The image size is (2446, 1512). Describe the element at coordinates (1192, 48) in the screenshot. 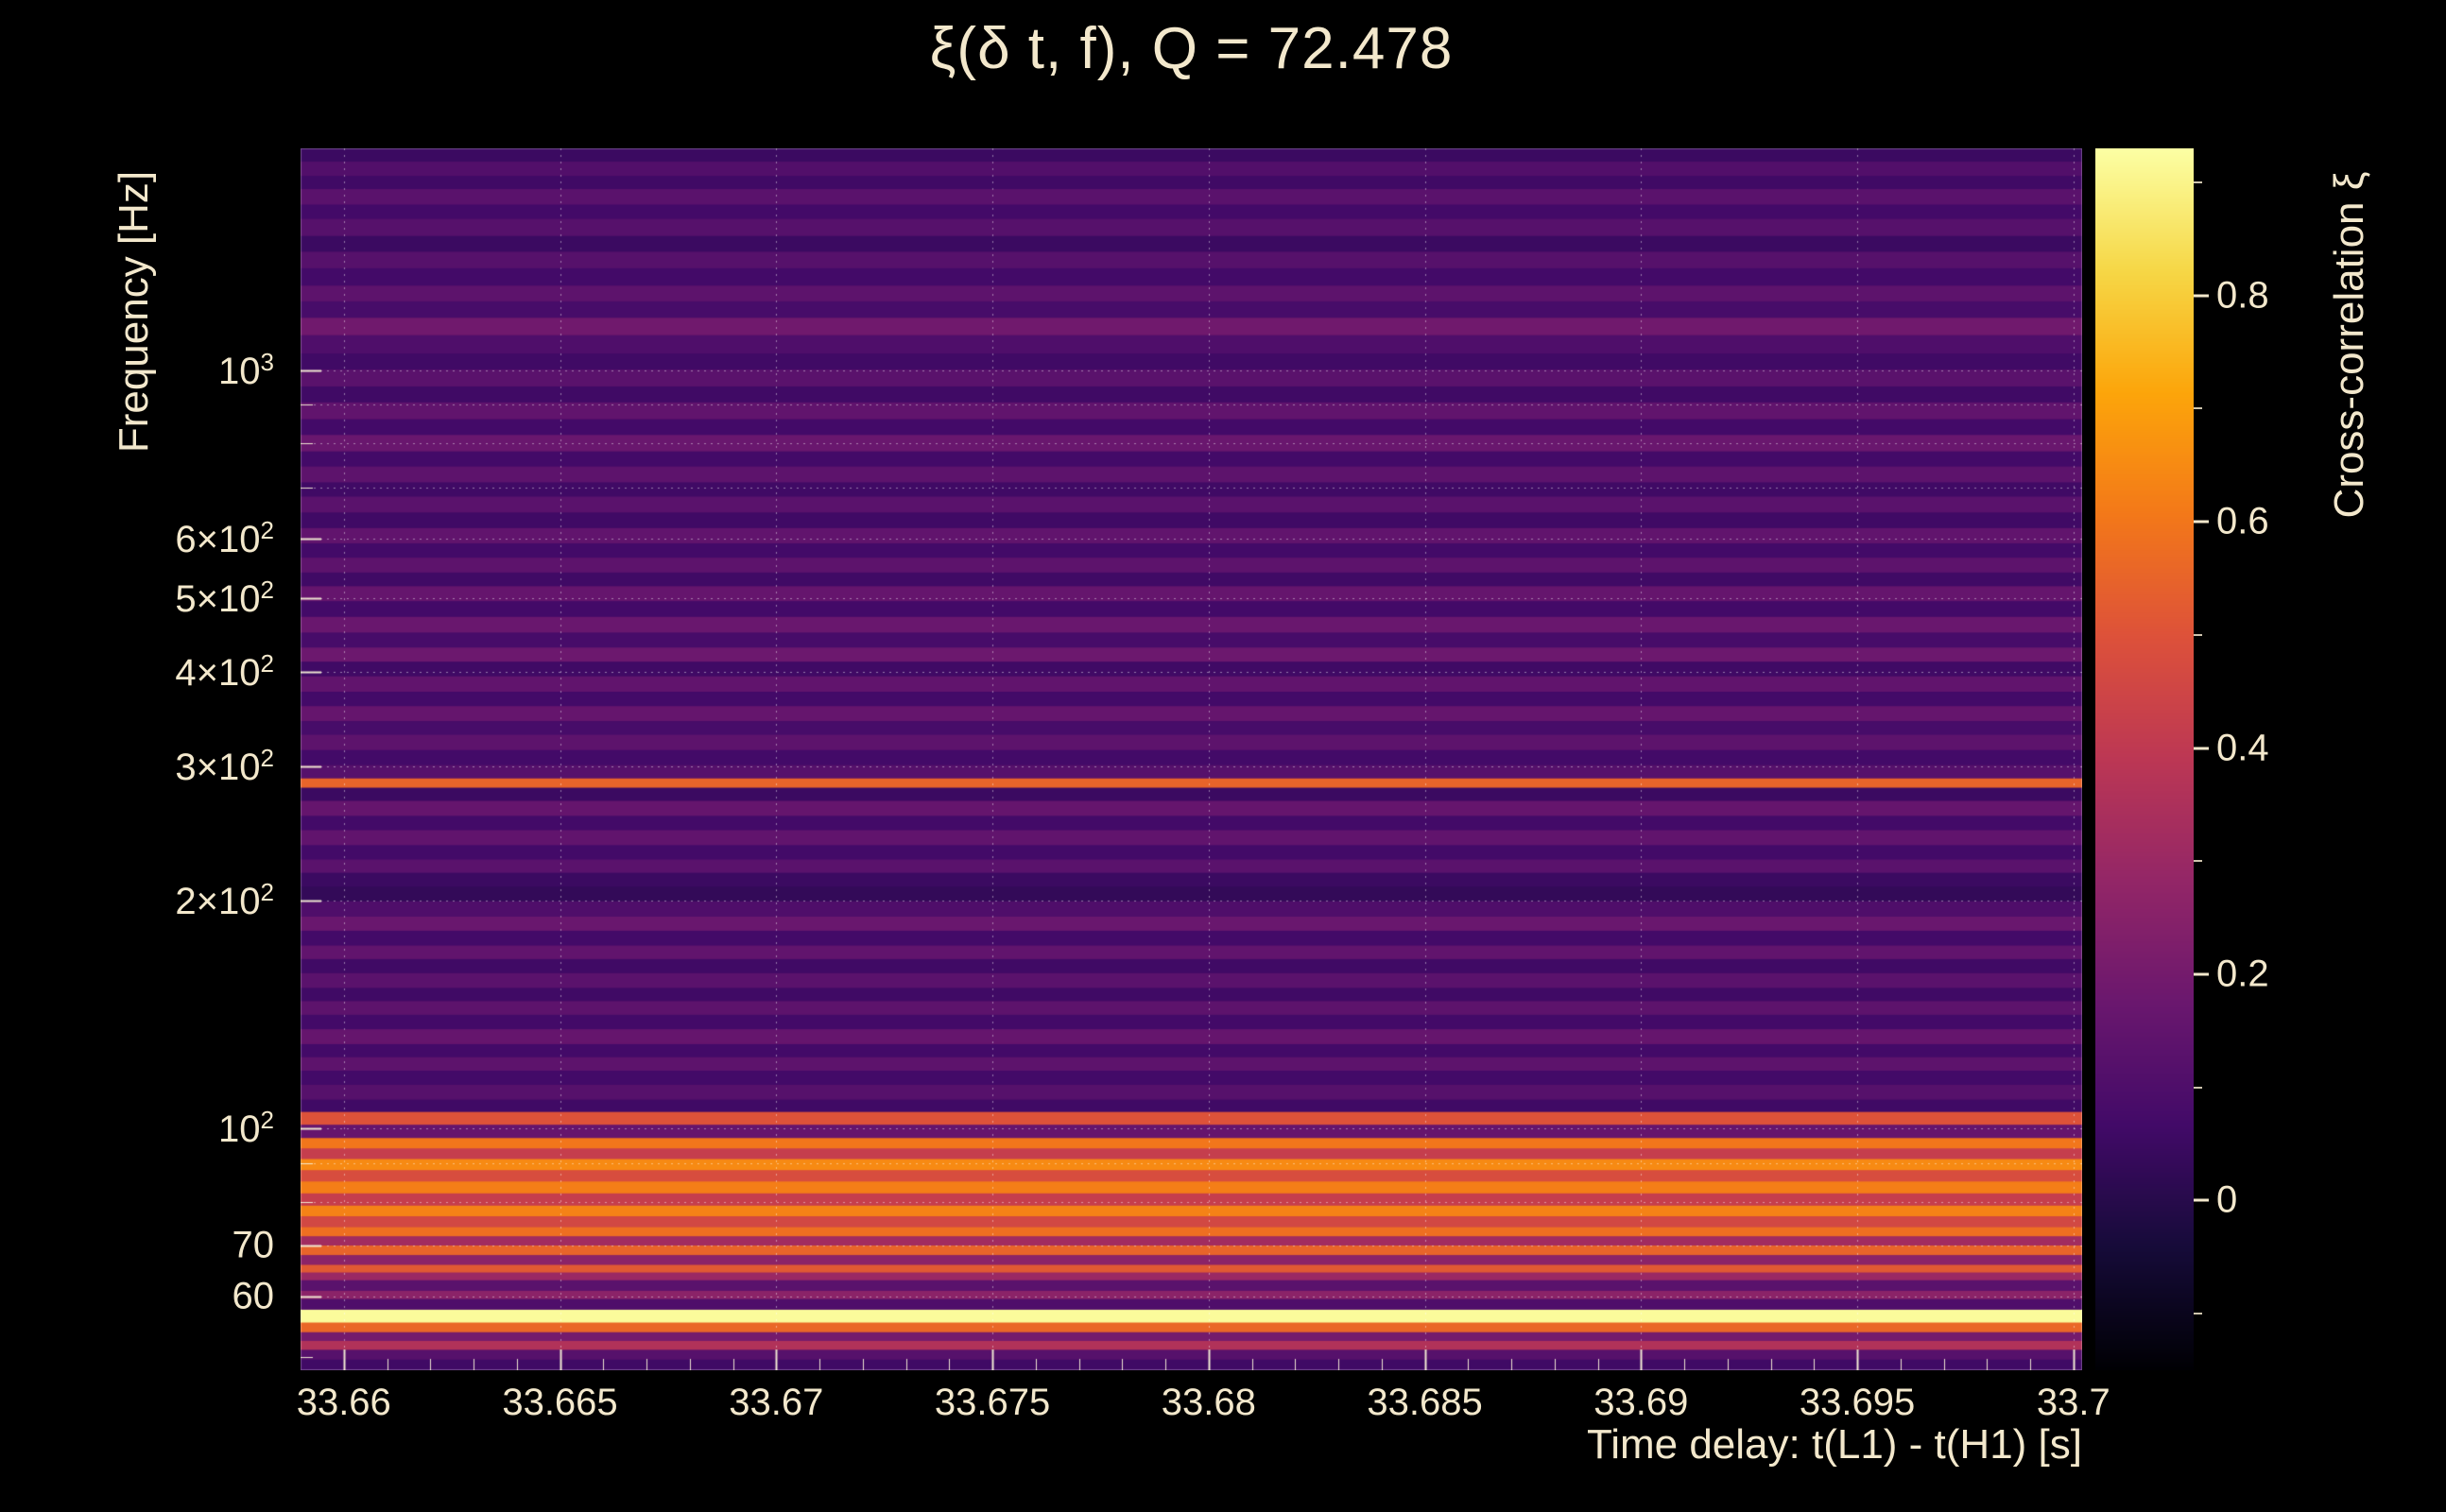

I see `chart-title: ξ(δ t, f), Q = 72.478` at that location.